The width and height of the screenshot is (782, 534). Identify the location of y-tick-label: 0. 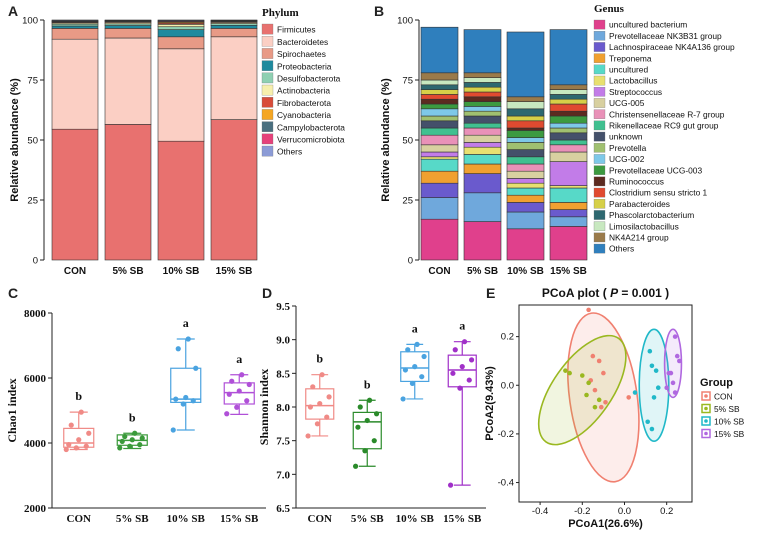
(410, 261).